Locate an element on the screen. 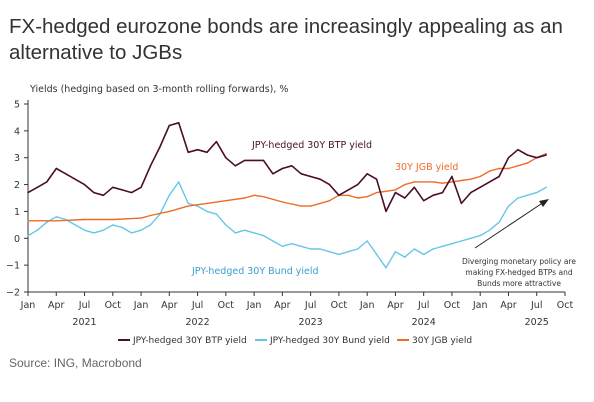 Image resolution: width=594 pixels, height=402 pixels. y-ticks: −2 −1 0 1 2 3 4 5 is located at coordinates (17, 199).